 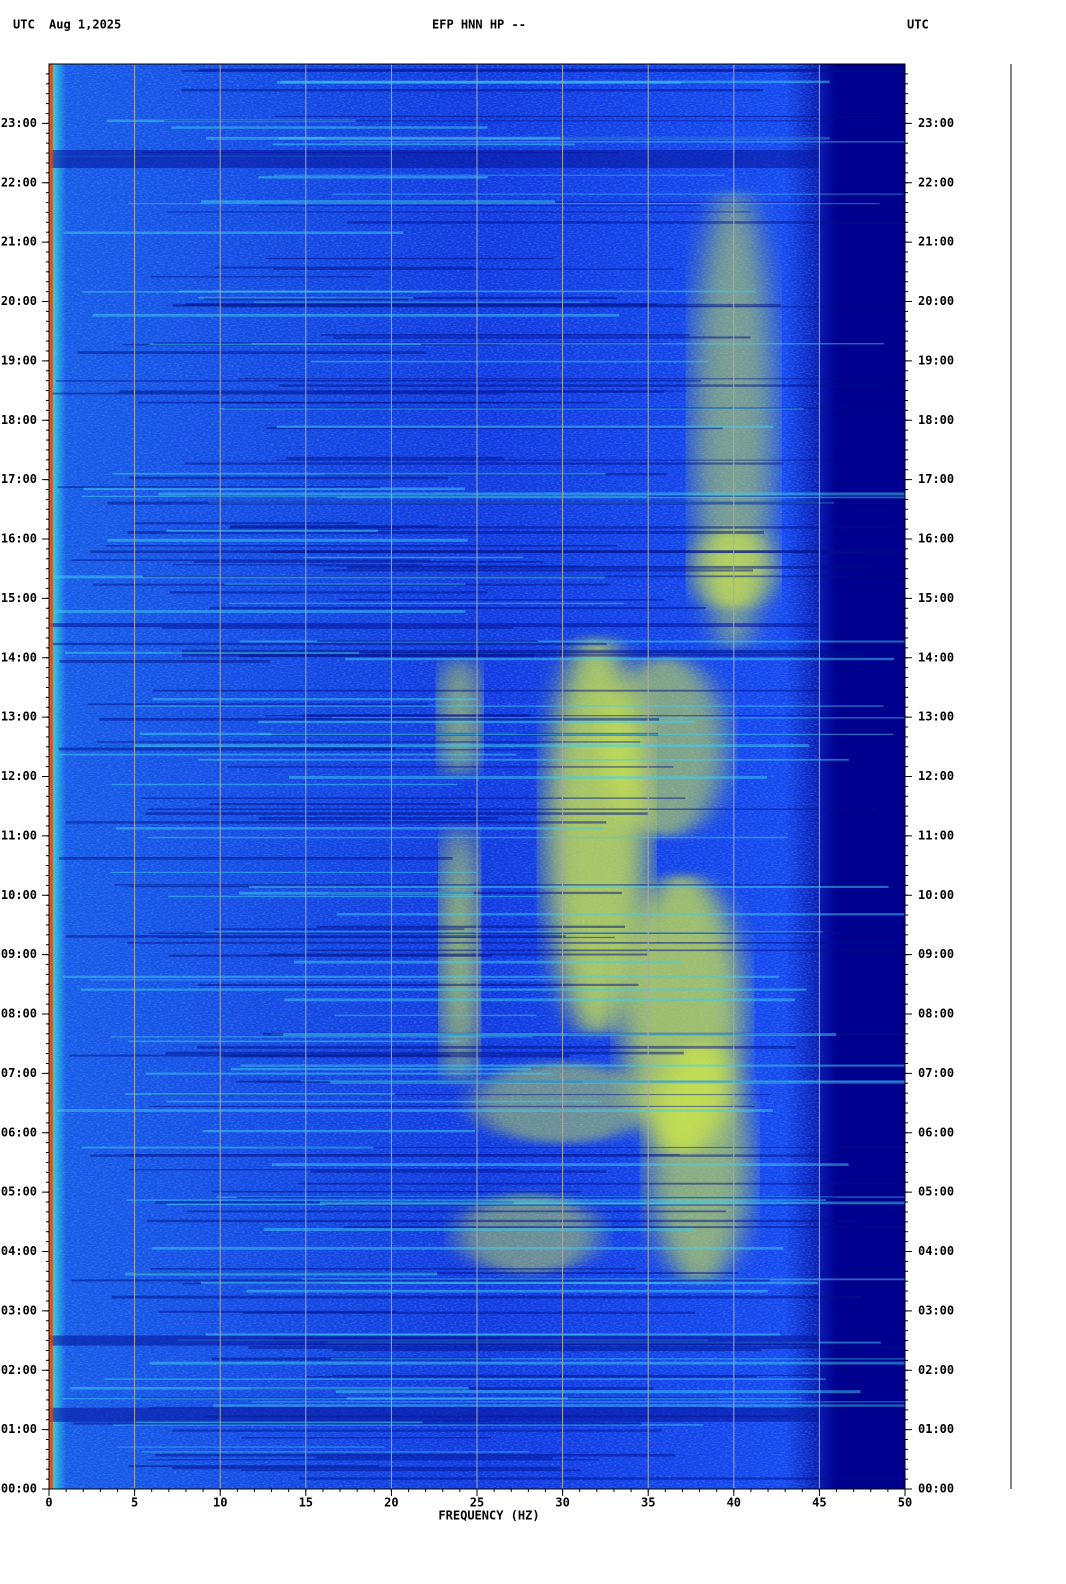 I want to click on chart-title: EFP HNN HP --, so click(x=479, y=25).